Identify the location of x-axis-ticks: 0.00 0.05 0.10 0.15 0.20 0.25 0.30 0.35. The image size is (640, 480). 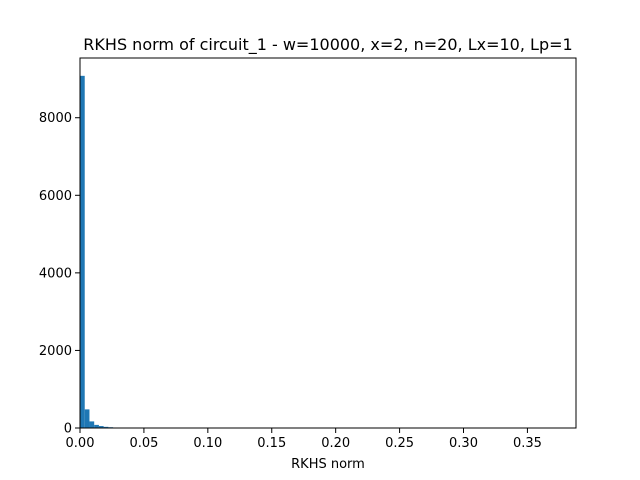
(304, 439).